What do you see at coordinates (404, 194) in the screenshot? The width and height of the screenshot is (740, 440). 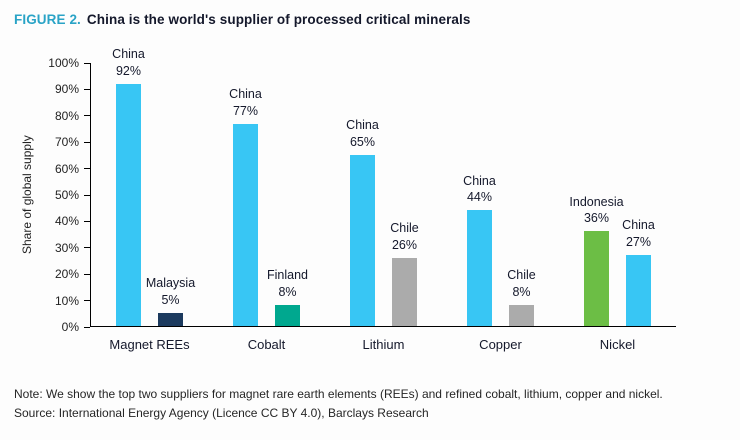 I see `bar-column: Chile 26%` at bounding box center [404, 194].